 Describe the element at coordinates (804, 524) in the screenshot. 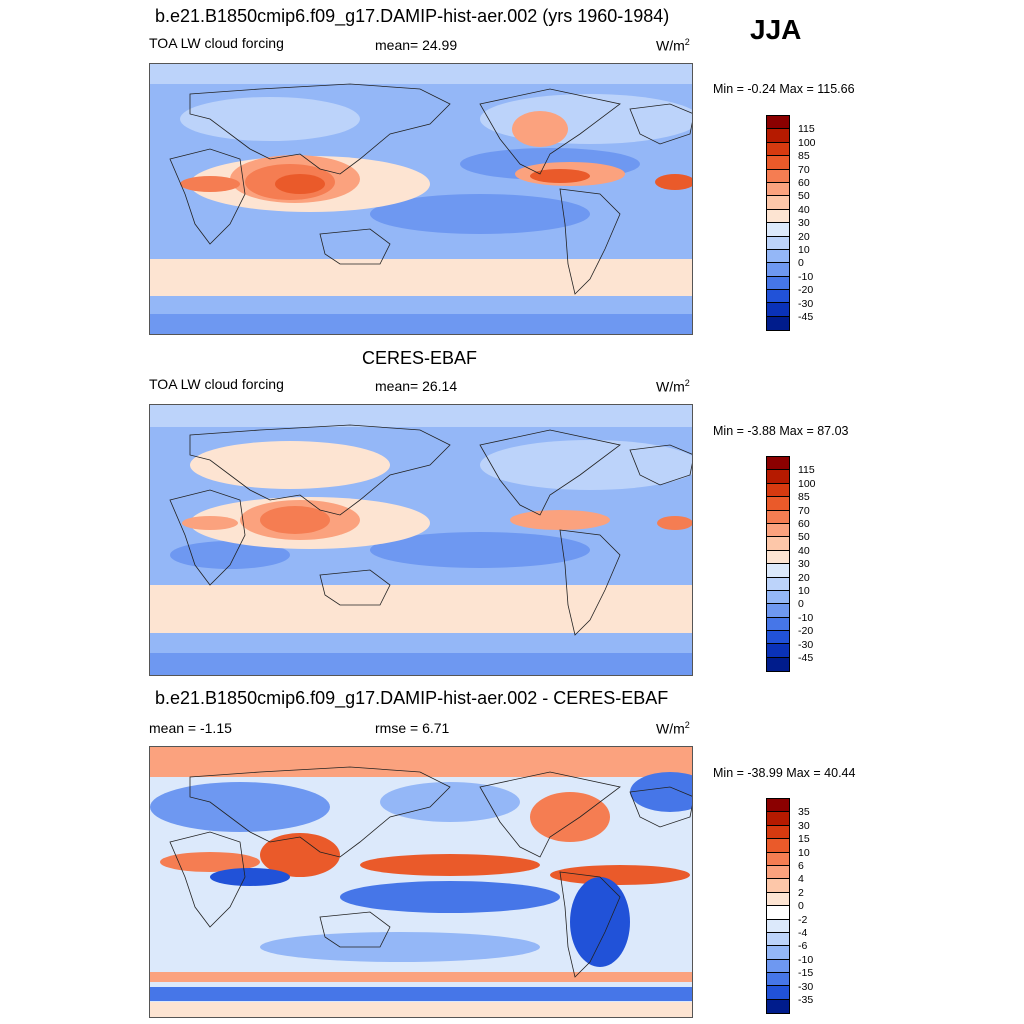

I see `panel2-colorbar-tick-label: 60` at that location.